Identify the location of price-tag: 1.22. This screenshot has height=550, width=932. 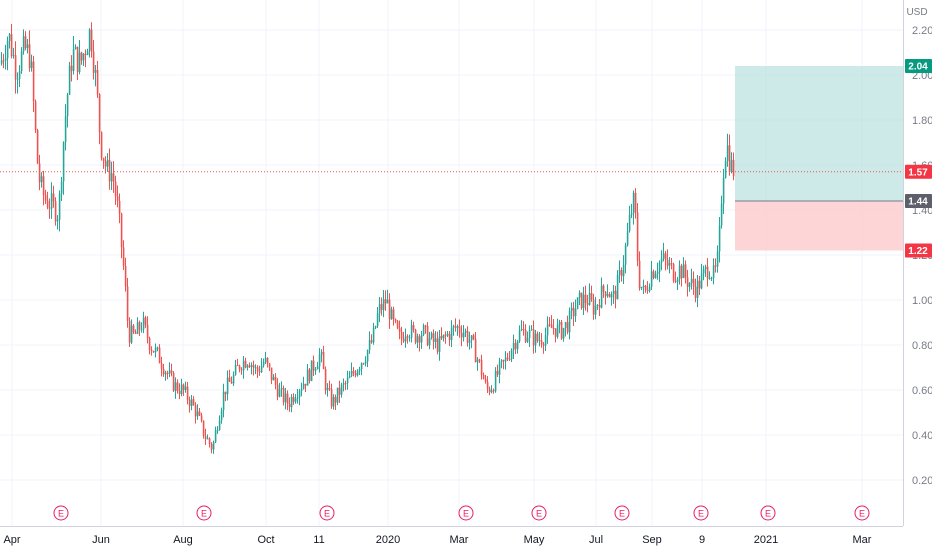
(918, 250).